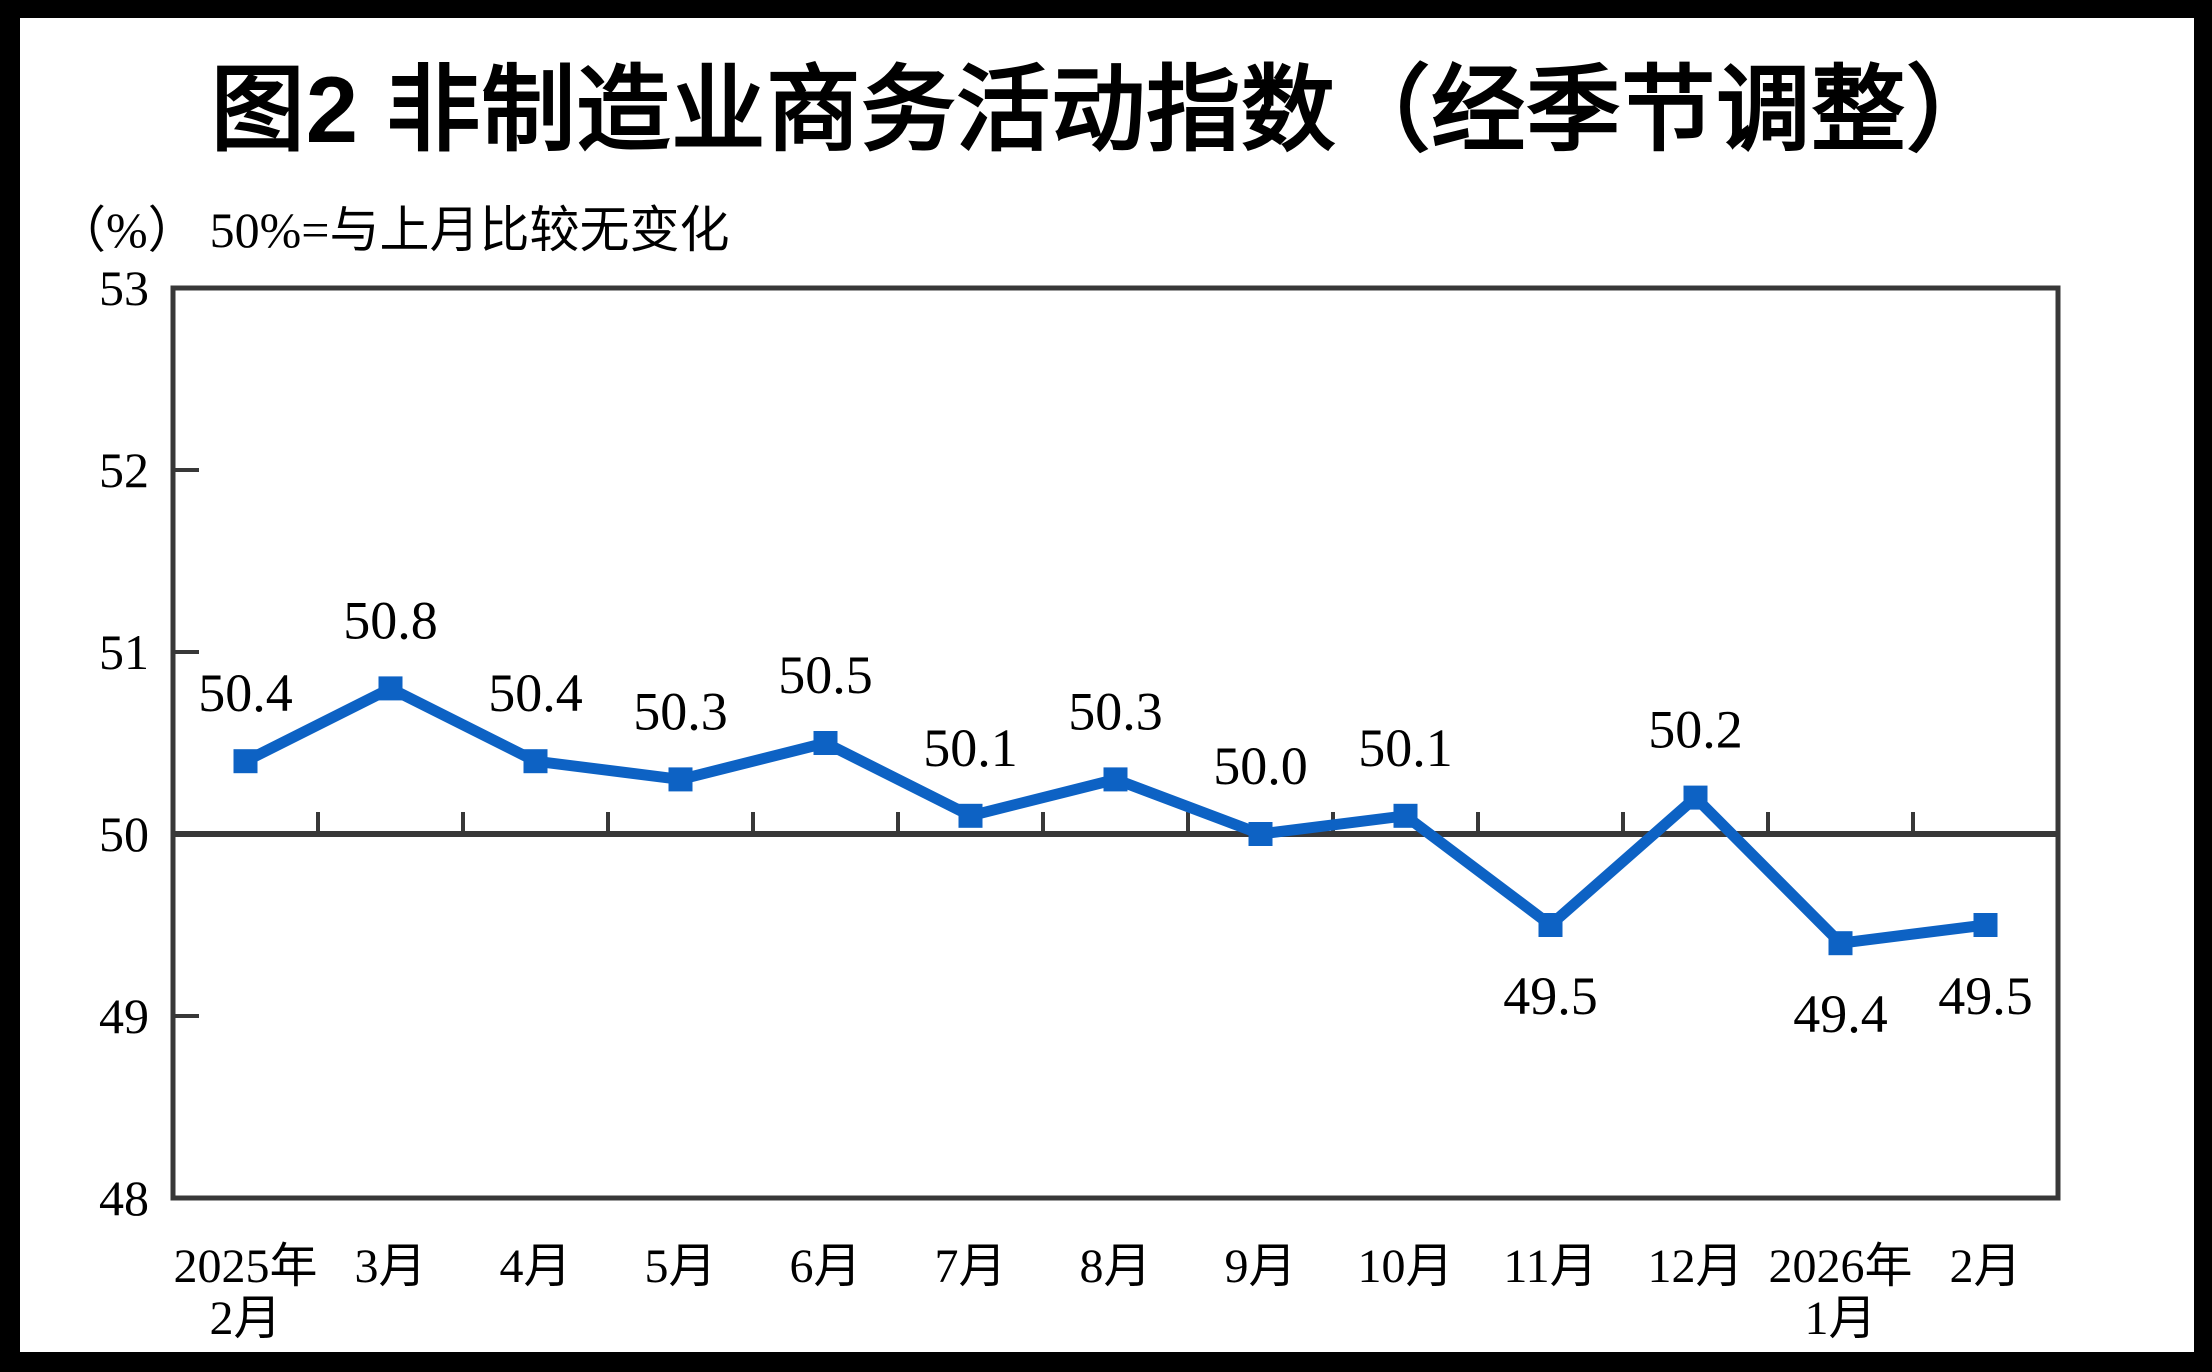  I want to click on data-label: 50.0, so click(1260, 766).